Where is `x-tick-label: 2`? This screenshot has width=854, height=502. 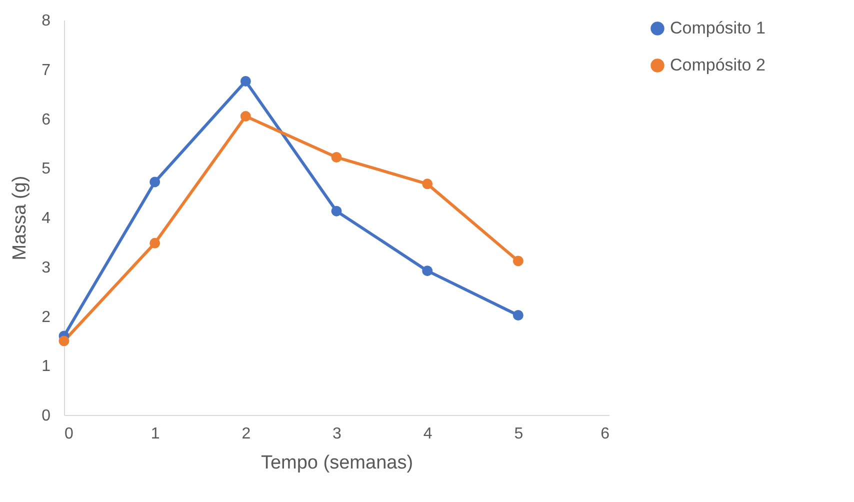
x-tick-label: 2 is located at coordinates (246, 434).